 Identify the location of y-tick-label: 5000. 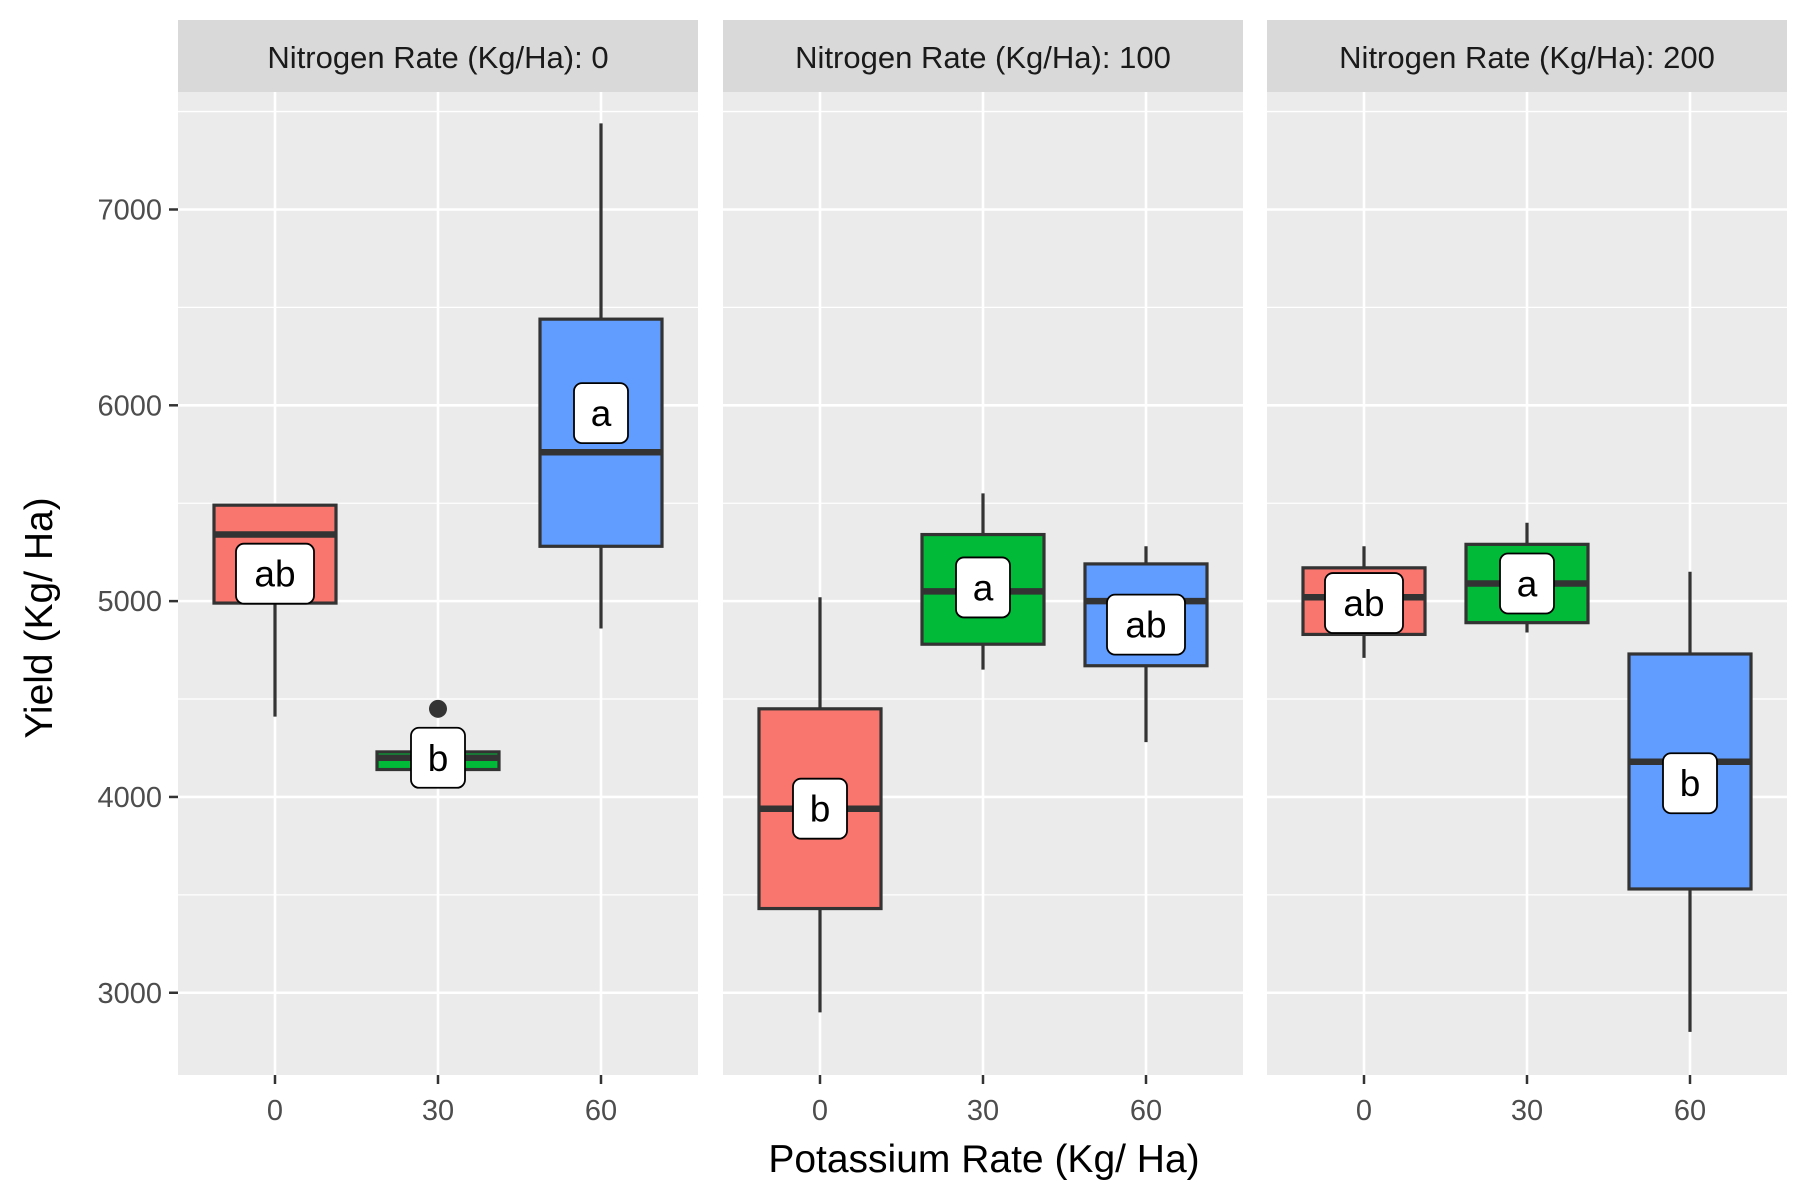
(129, 602).